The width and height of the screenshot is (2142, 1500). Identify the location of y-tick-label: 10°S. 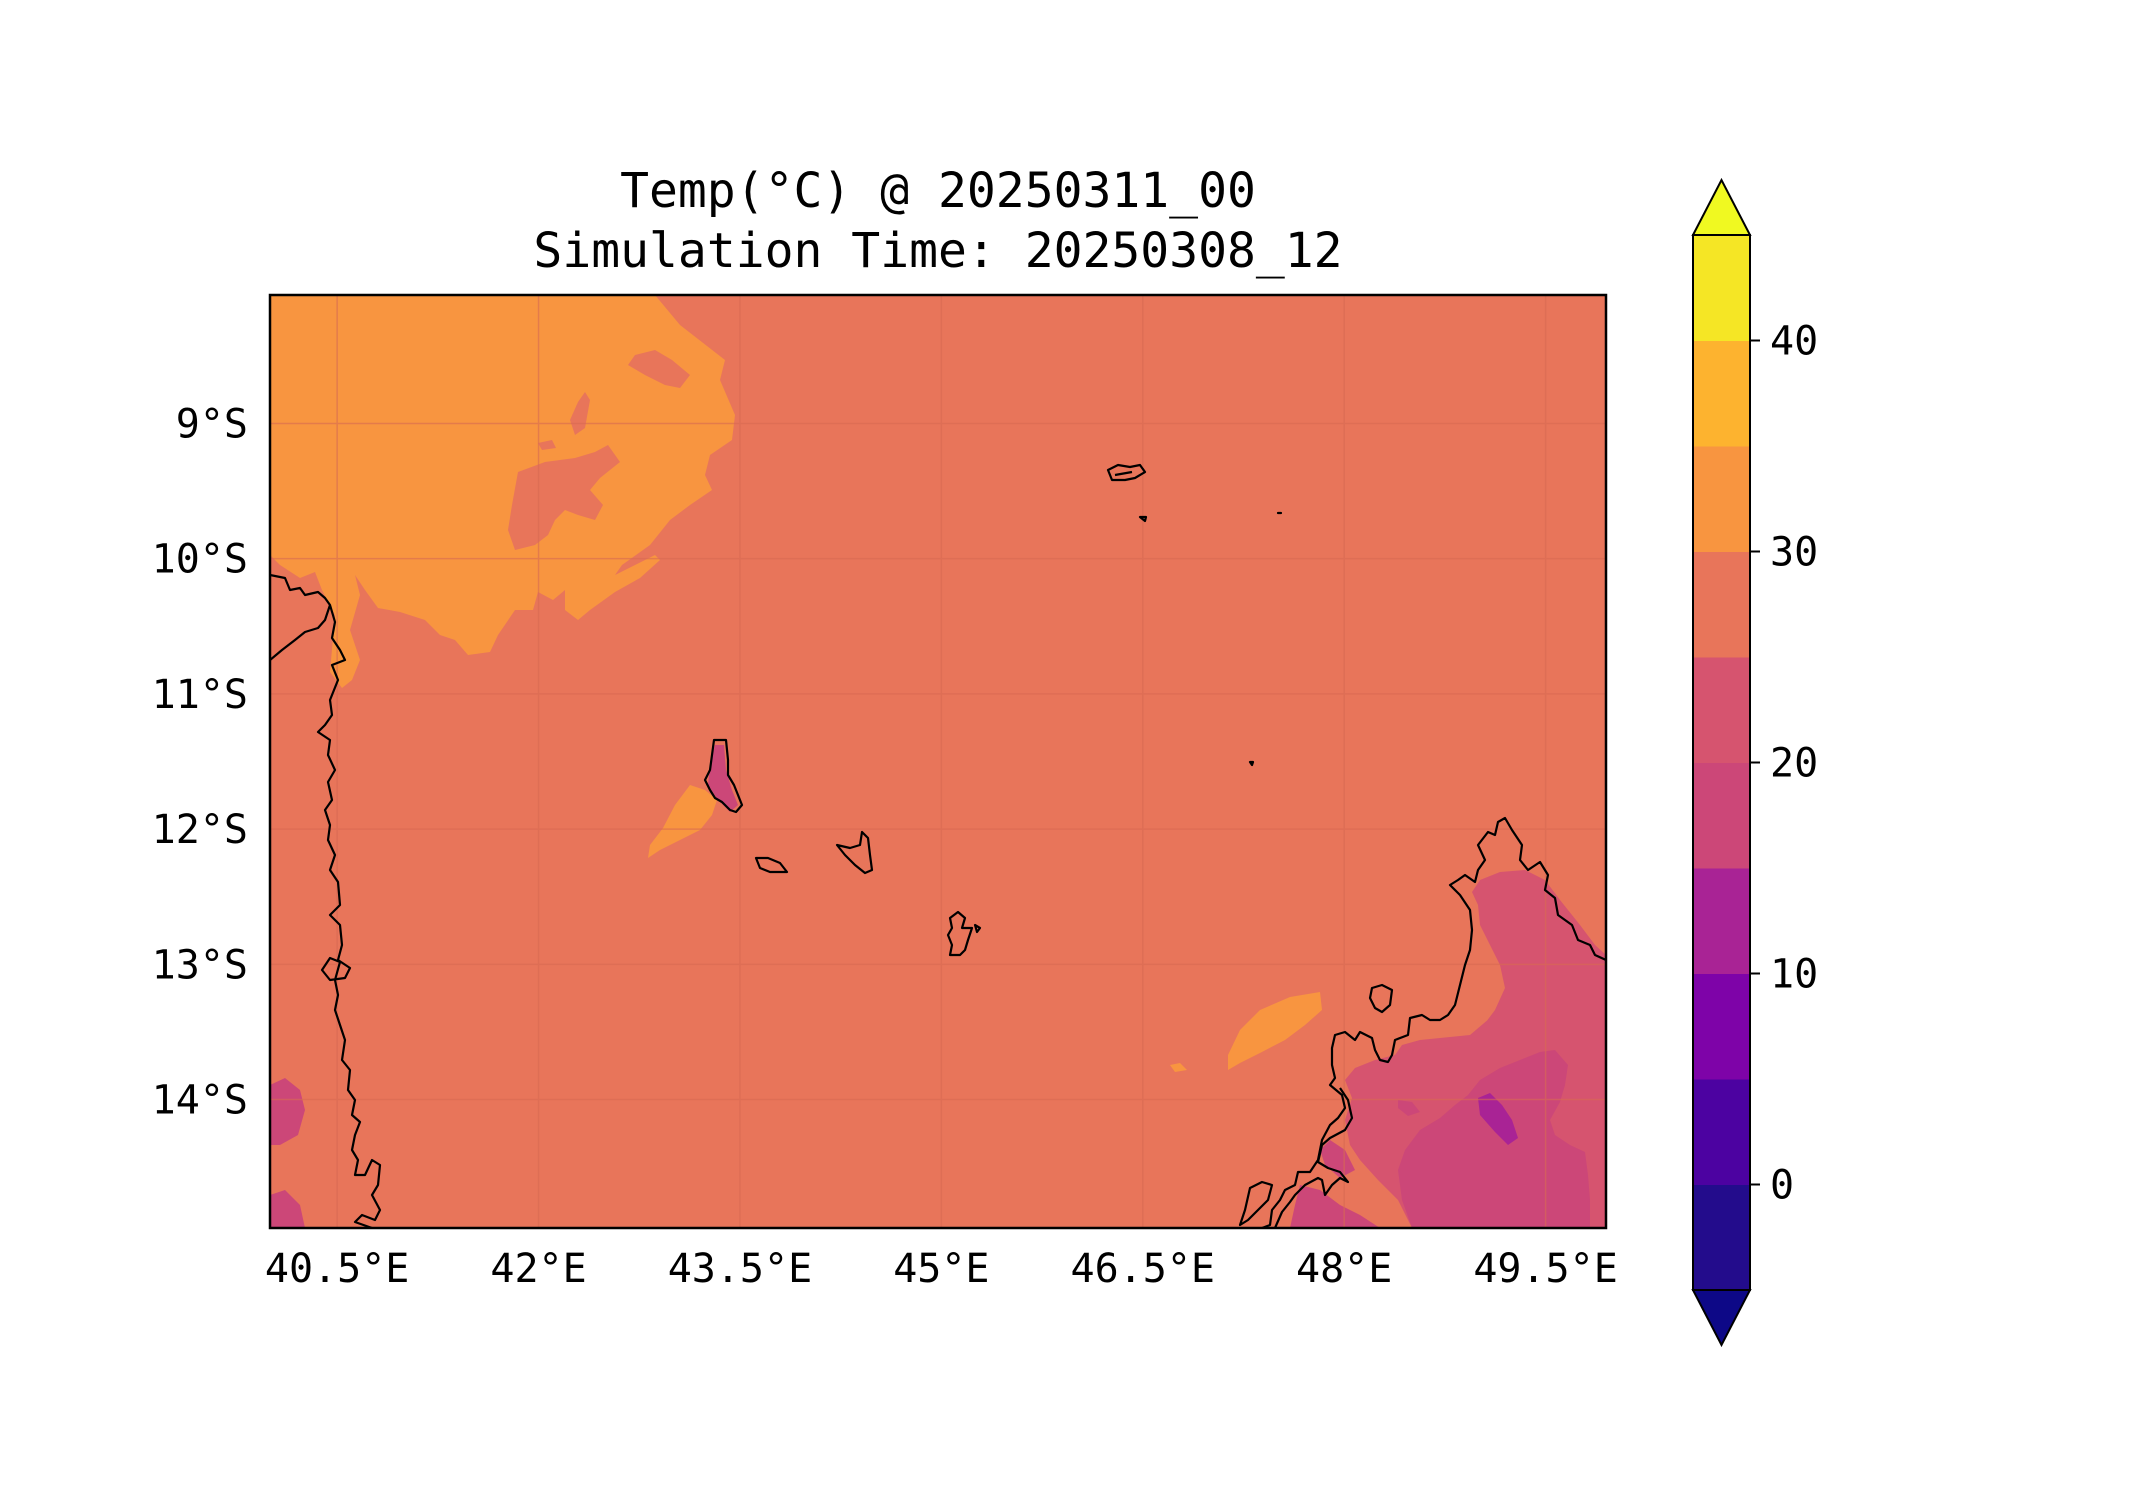
(200, 560).